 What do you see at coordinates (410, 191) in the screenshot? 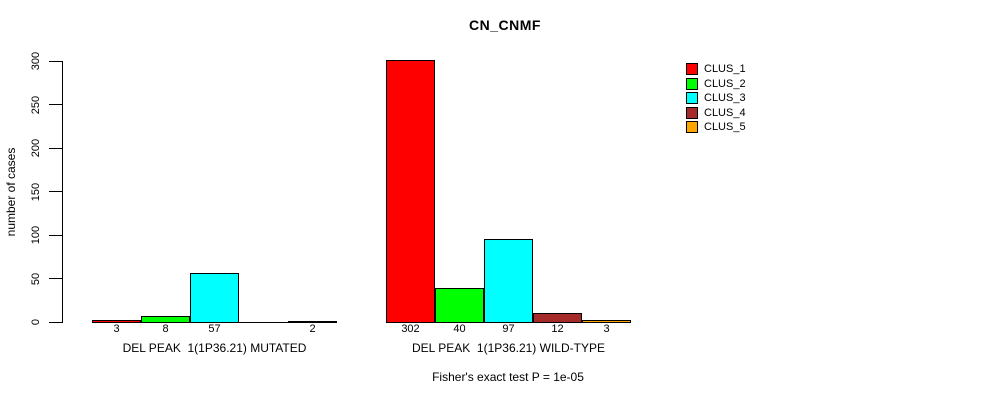
I see `bar-clus_1-group2` at bounding box center [410, 191].